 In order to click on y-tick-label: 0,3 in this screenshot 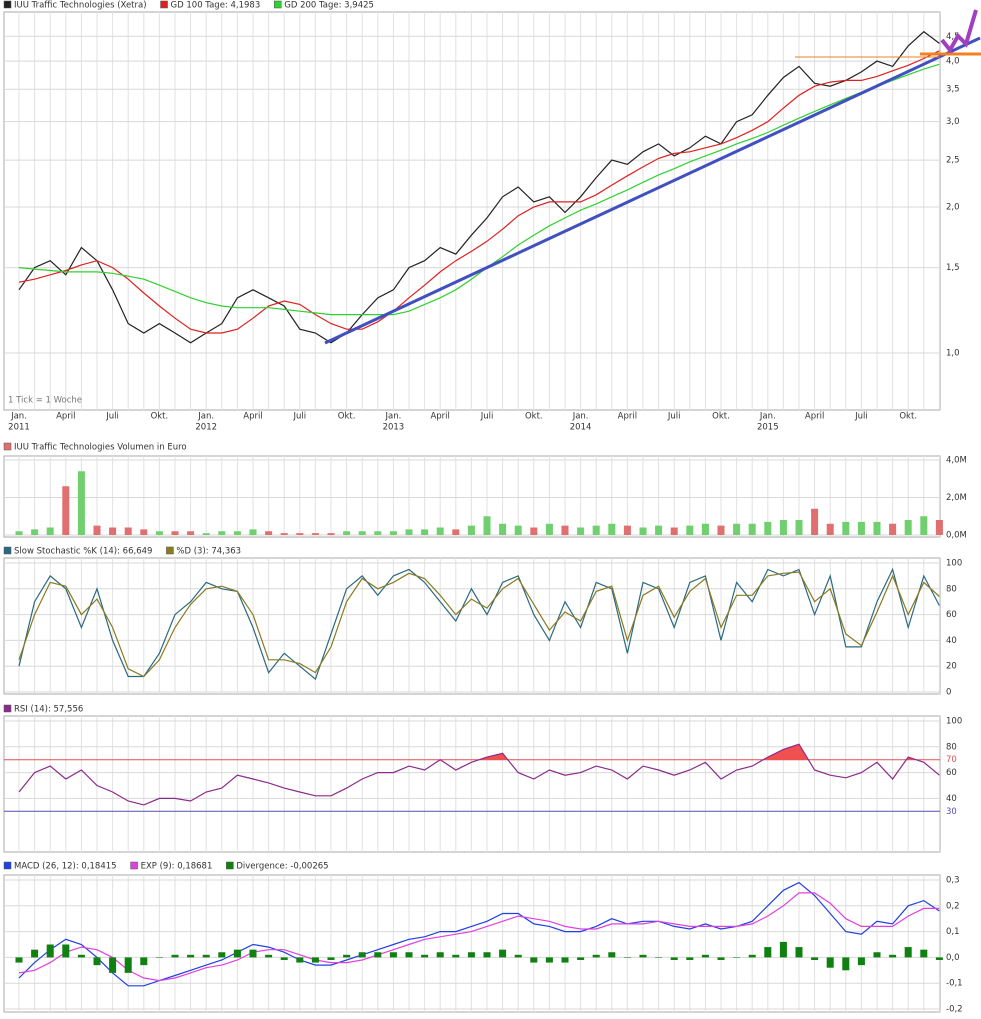, I will do `click(953, 881)`.